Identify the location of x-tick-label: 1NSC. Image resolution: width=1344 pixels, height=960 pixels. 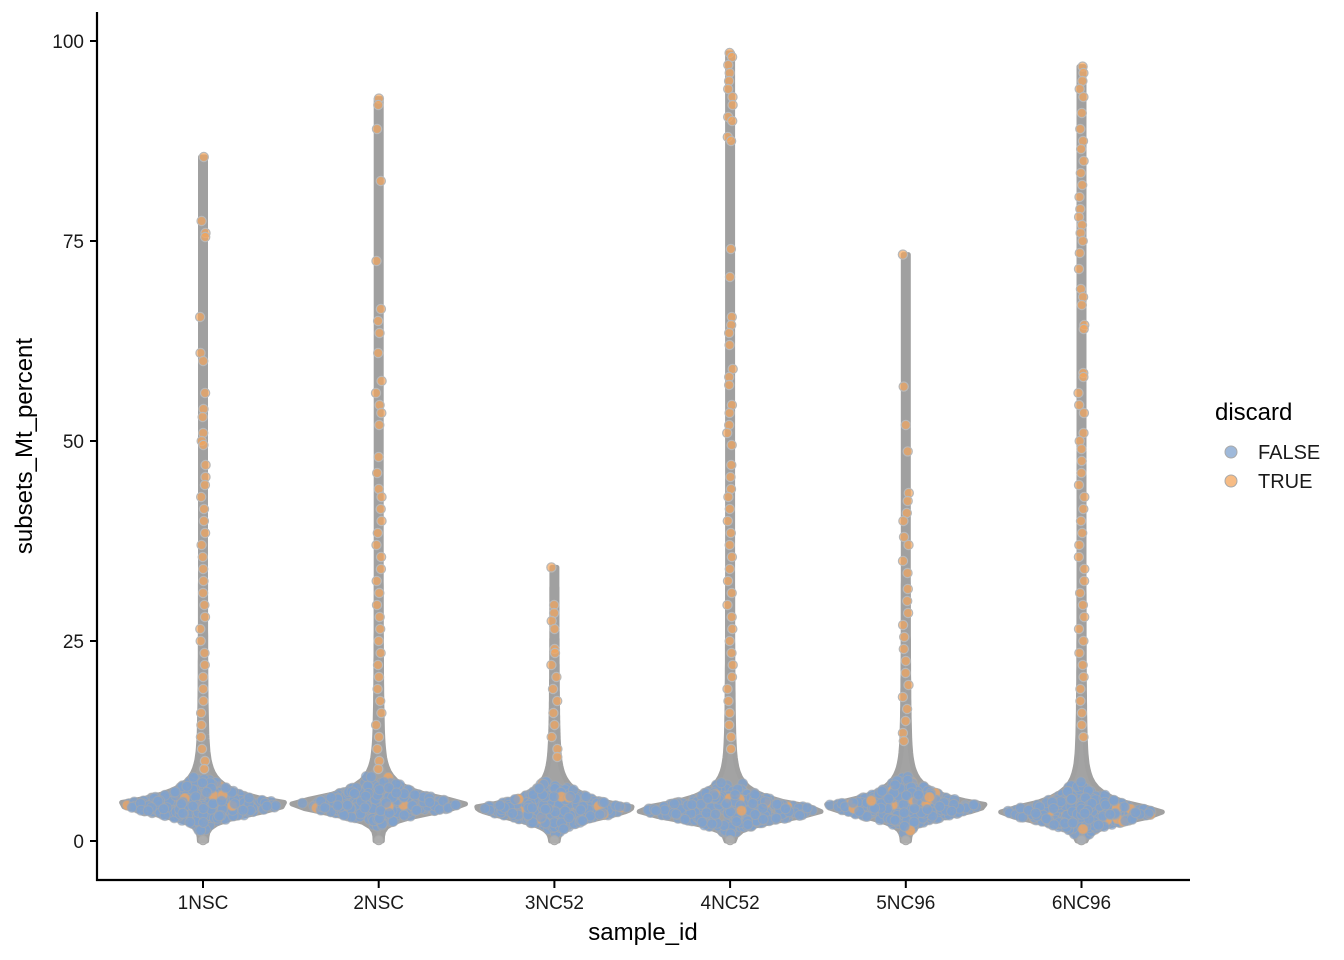
(203, 903).